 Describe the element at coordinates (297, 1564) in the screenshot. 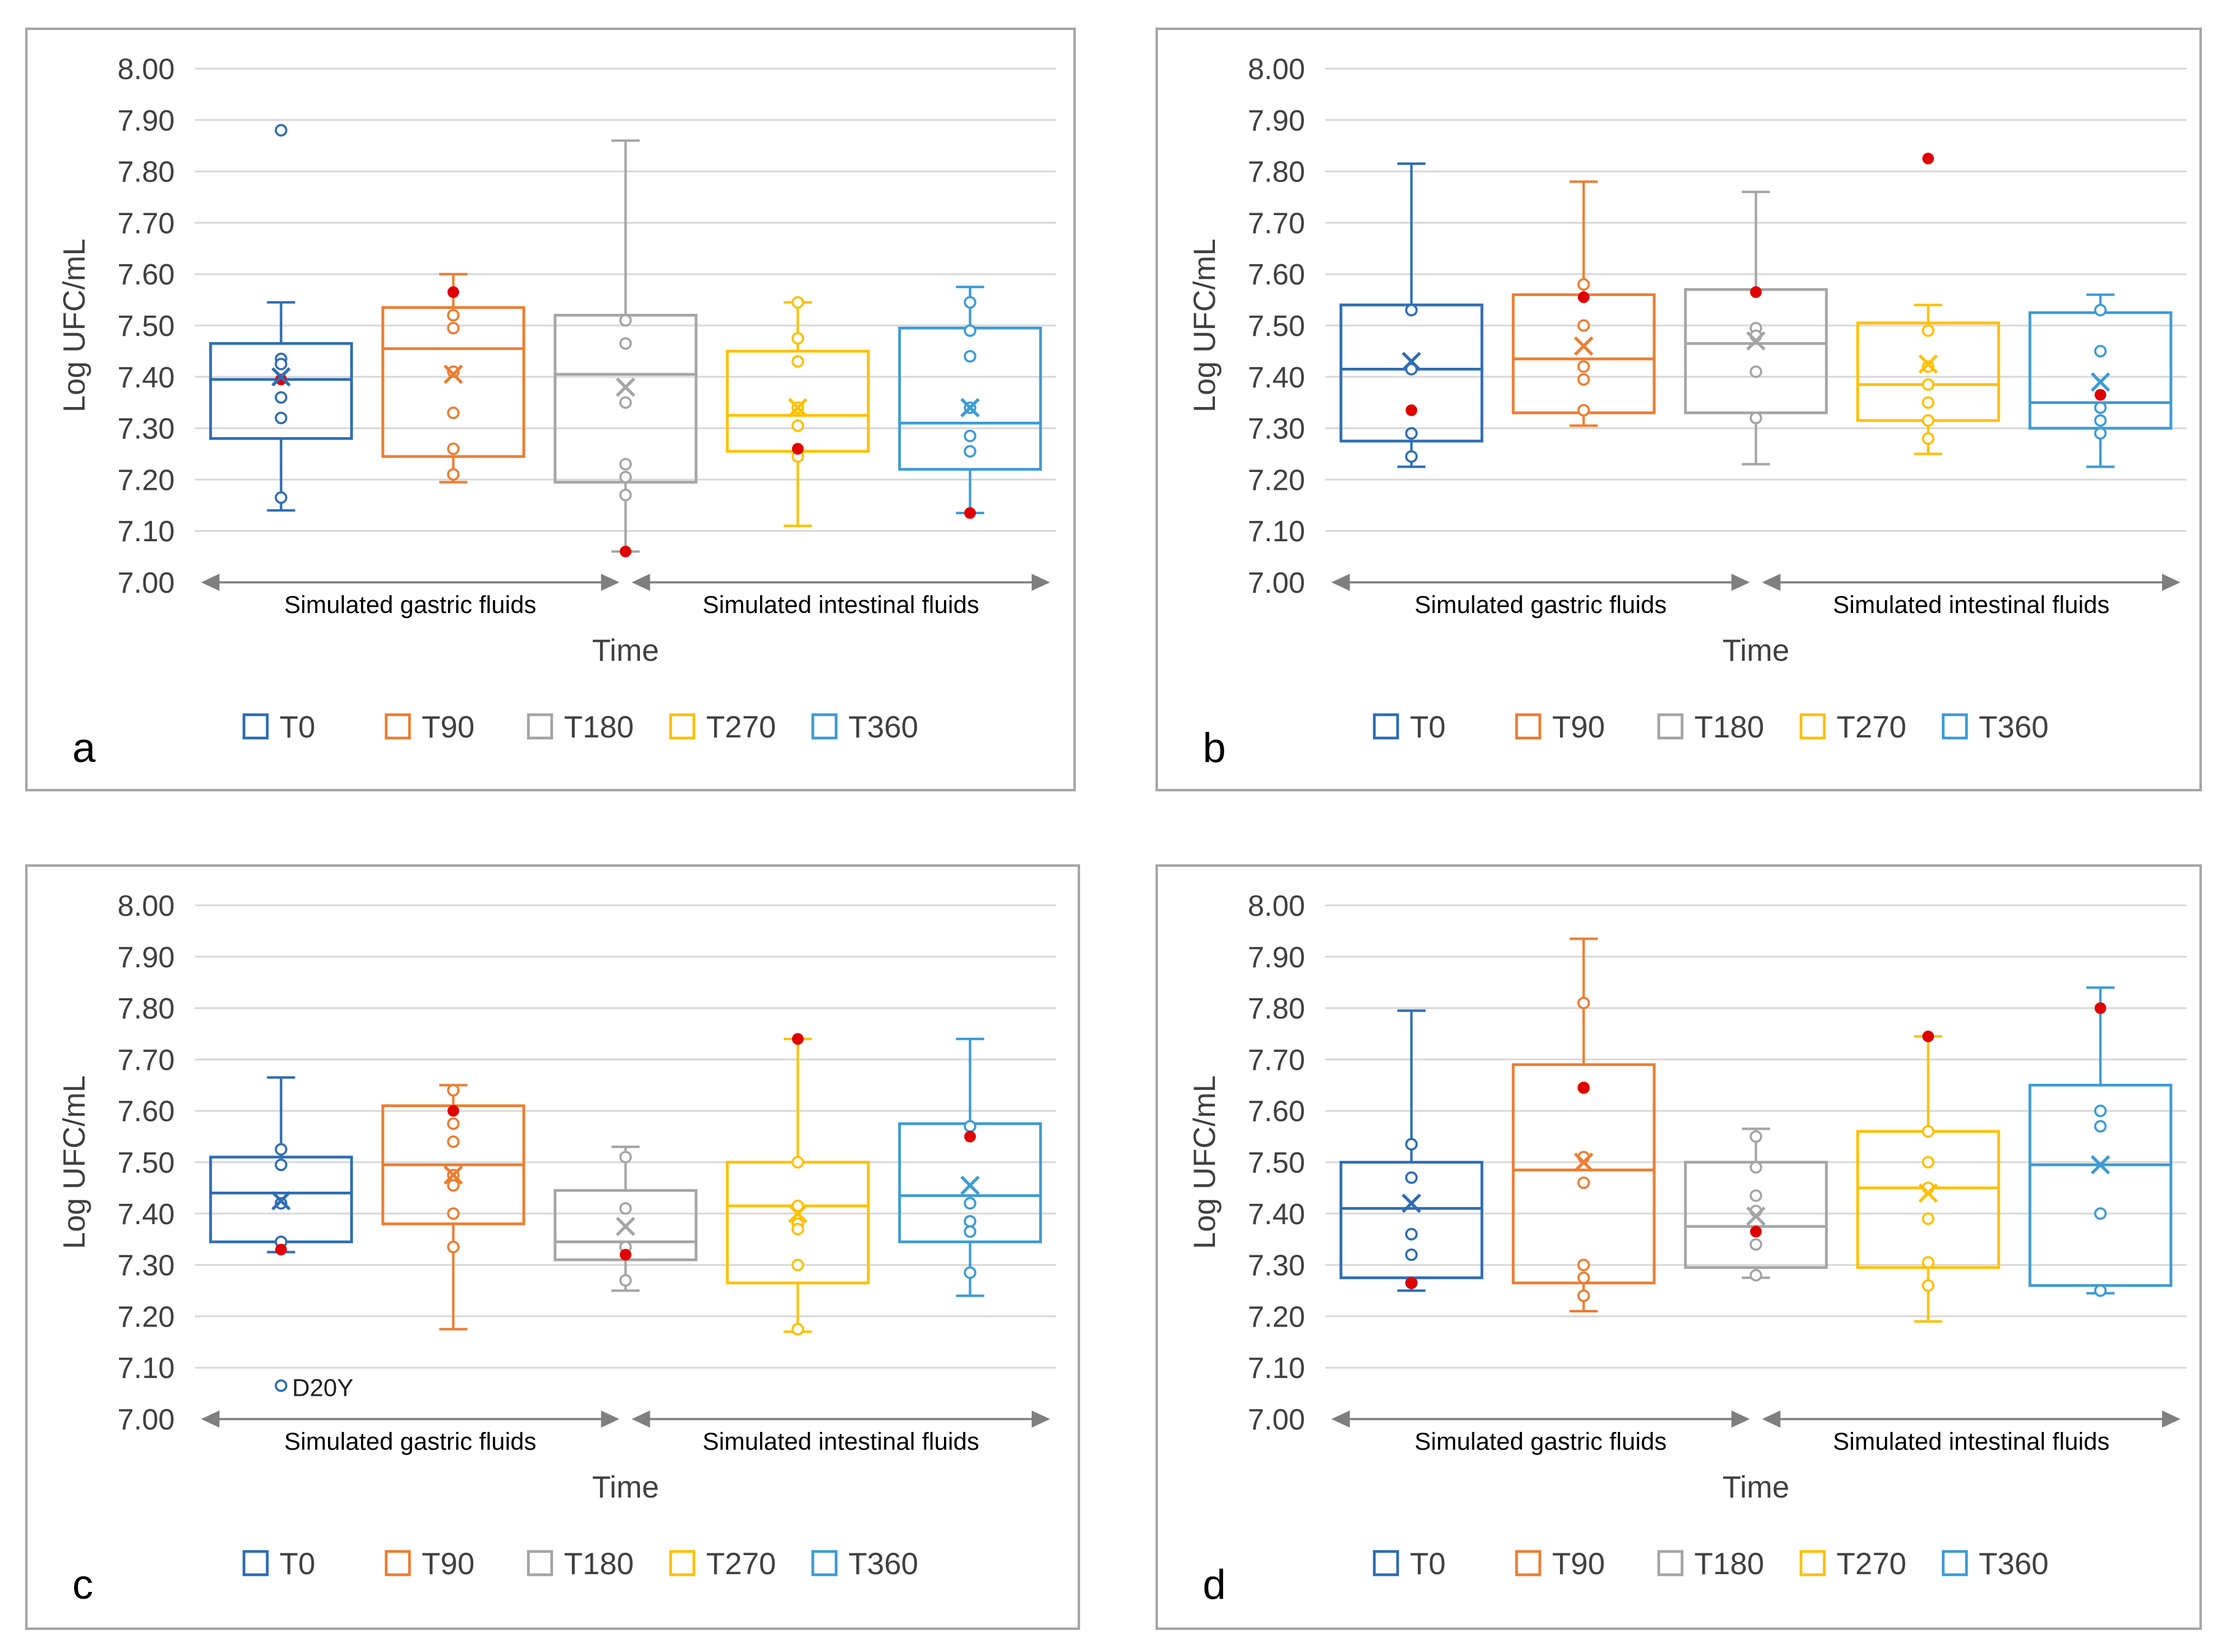

I see `legend-label: T0` at that location.